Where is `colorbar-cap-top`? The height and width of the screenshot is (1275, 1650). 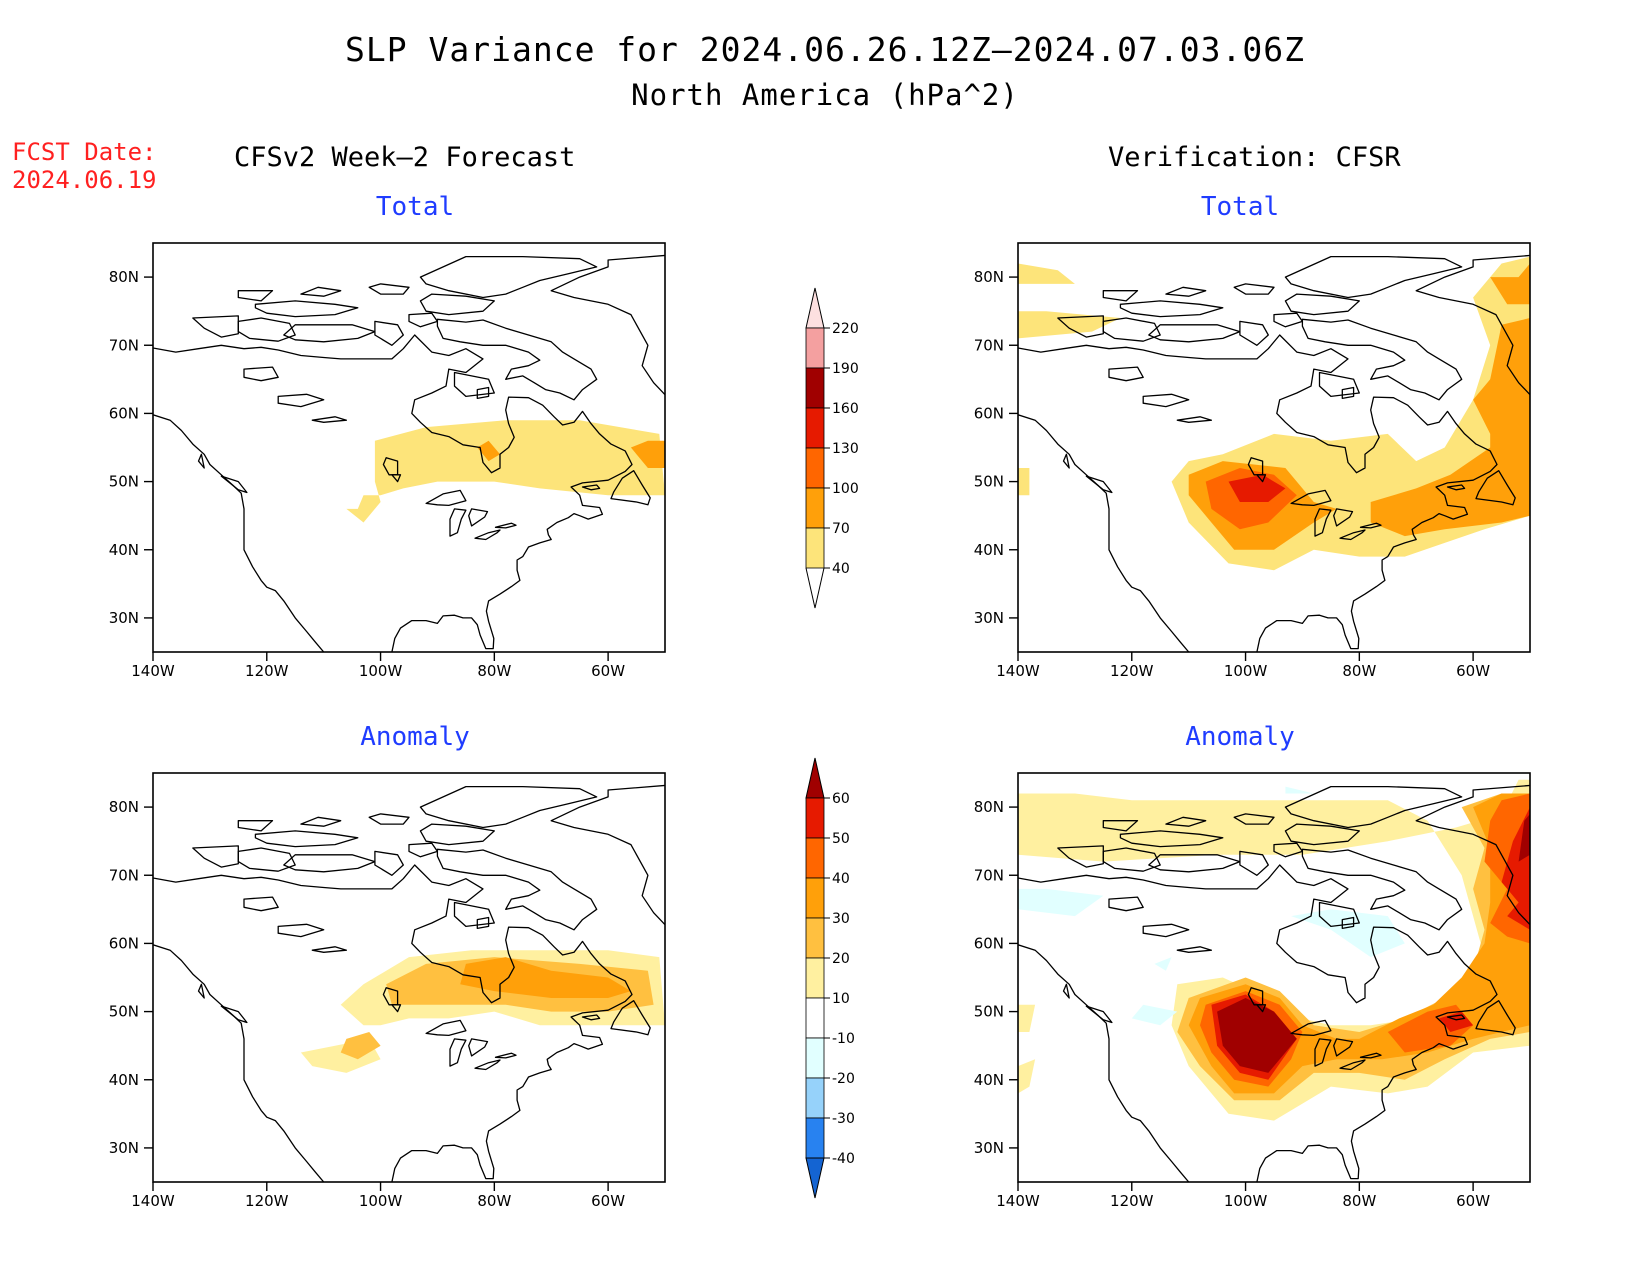
colorbar-cap-top is located at coordinates (815, 778).